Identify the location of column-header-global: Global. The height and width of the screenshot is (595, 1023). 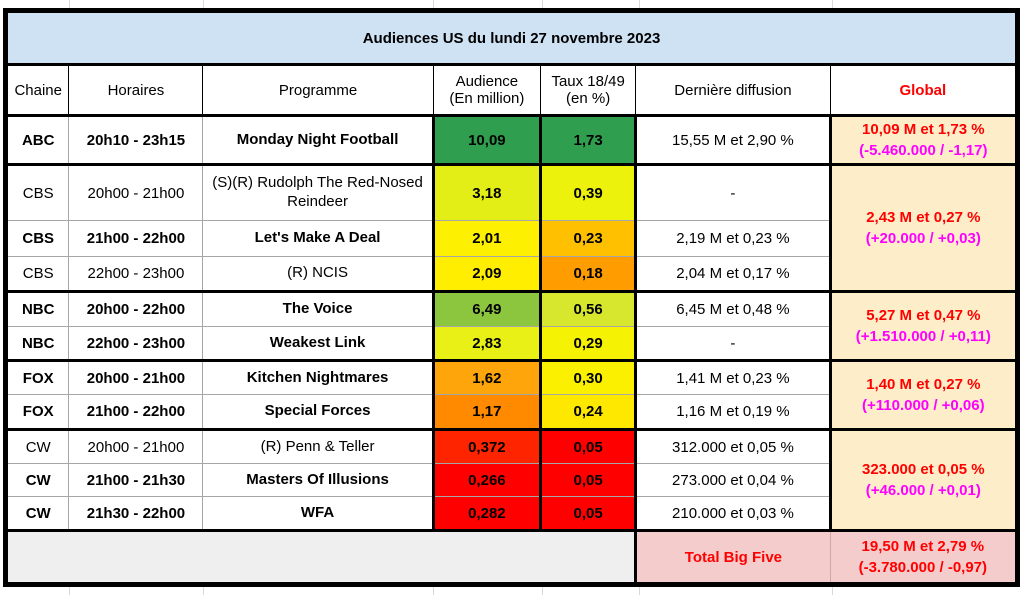
(924, 90).